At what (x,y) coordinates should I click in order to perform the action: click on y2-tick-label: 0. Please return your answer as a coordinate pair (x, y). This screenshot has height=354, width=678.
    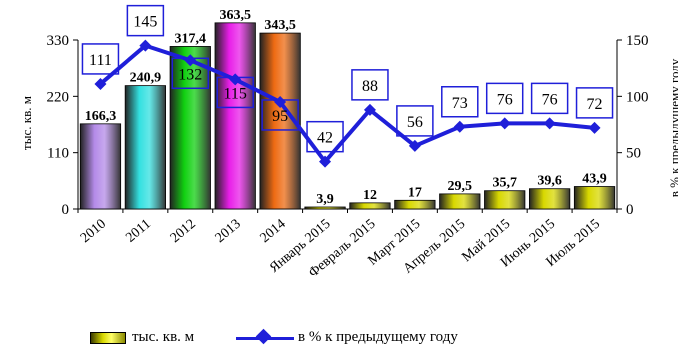
    Looking at the image, I should click on (630, 210).